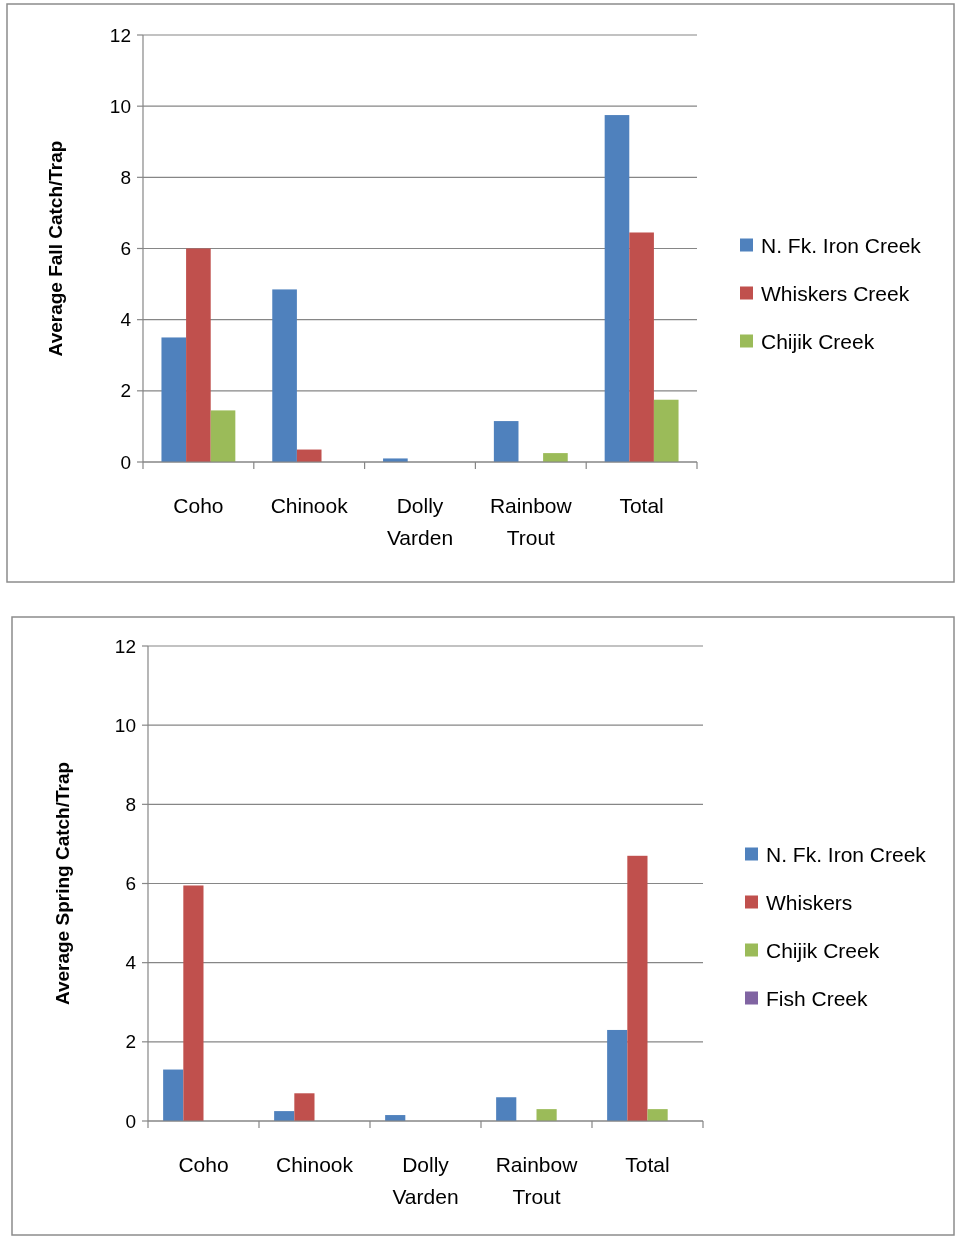 The width and height of the screenshot is (956, 1237). What do you see at coordinates (835, 293) in the screenshot?
I see `legend-label: Whiskers Creek` at bounding box center [835, 293].